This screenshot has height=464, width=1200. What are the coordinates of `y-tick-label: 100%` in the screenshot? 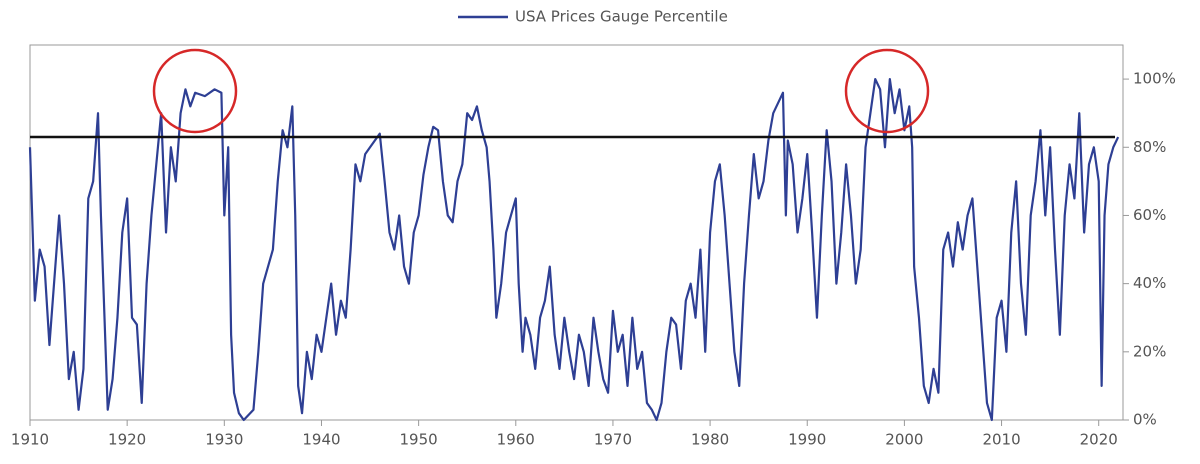 It's located at (1154, 79).